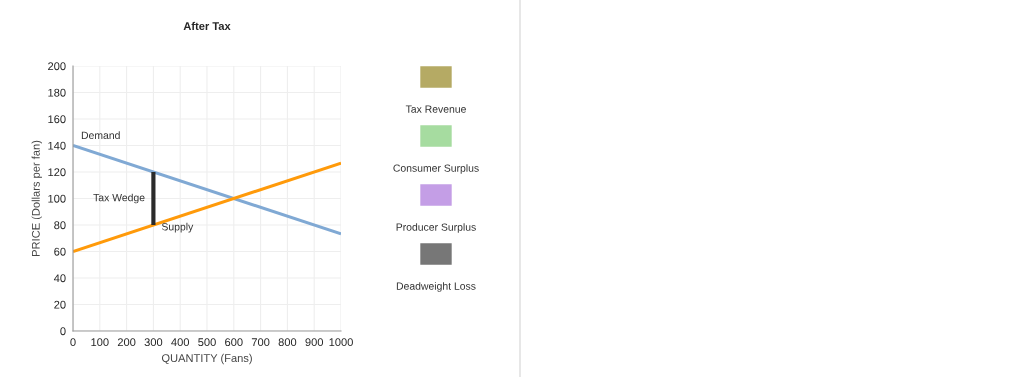 This screenshot has width=1024, height=377. What do you see at coordinates (100, 135) in the screenshot?
I see `annotation: Demand` at bounding box center [100, 135].